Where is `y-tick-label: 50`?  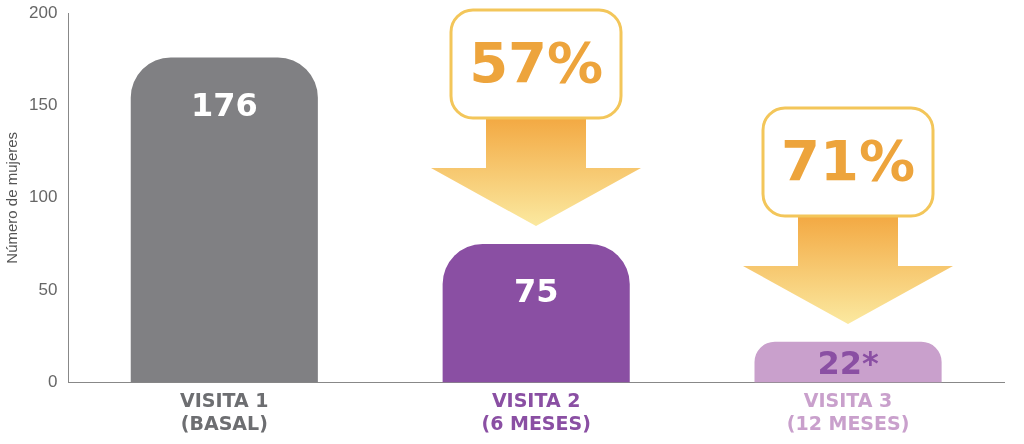
y-tick-label: 50 is located at coordinates (48, 289).